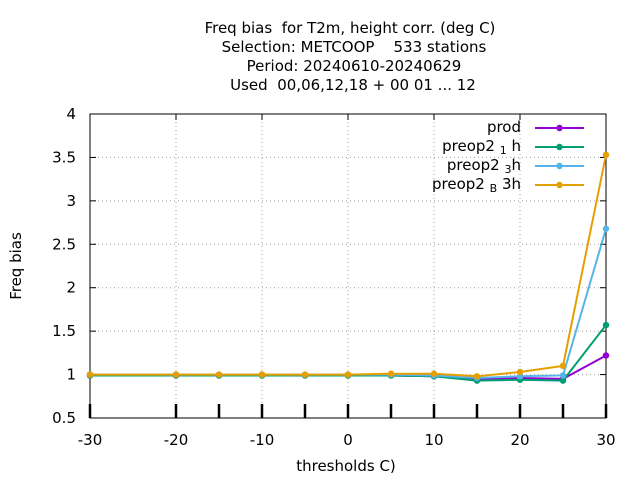 This screenshot has width=640, height=480. I want to click on chart-title-line-2: Selection: METCOOP 533 stations, so click(354, 47).